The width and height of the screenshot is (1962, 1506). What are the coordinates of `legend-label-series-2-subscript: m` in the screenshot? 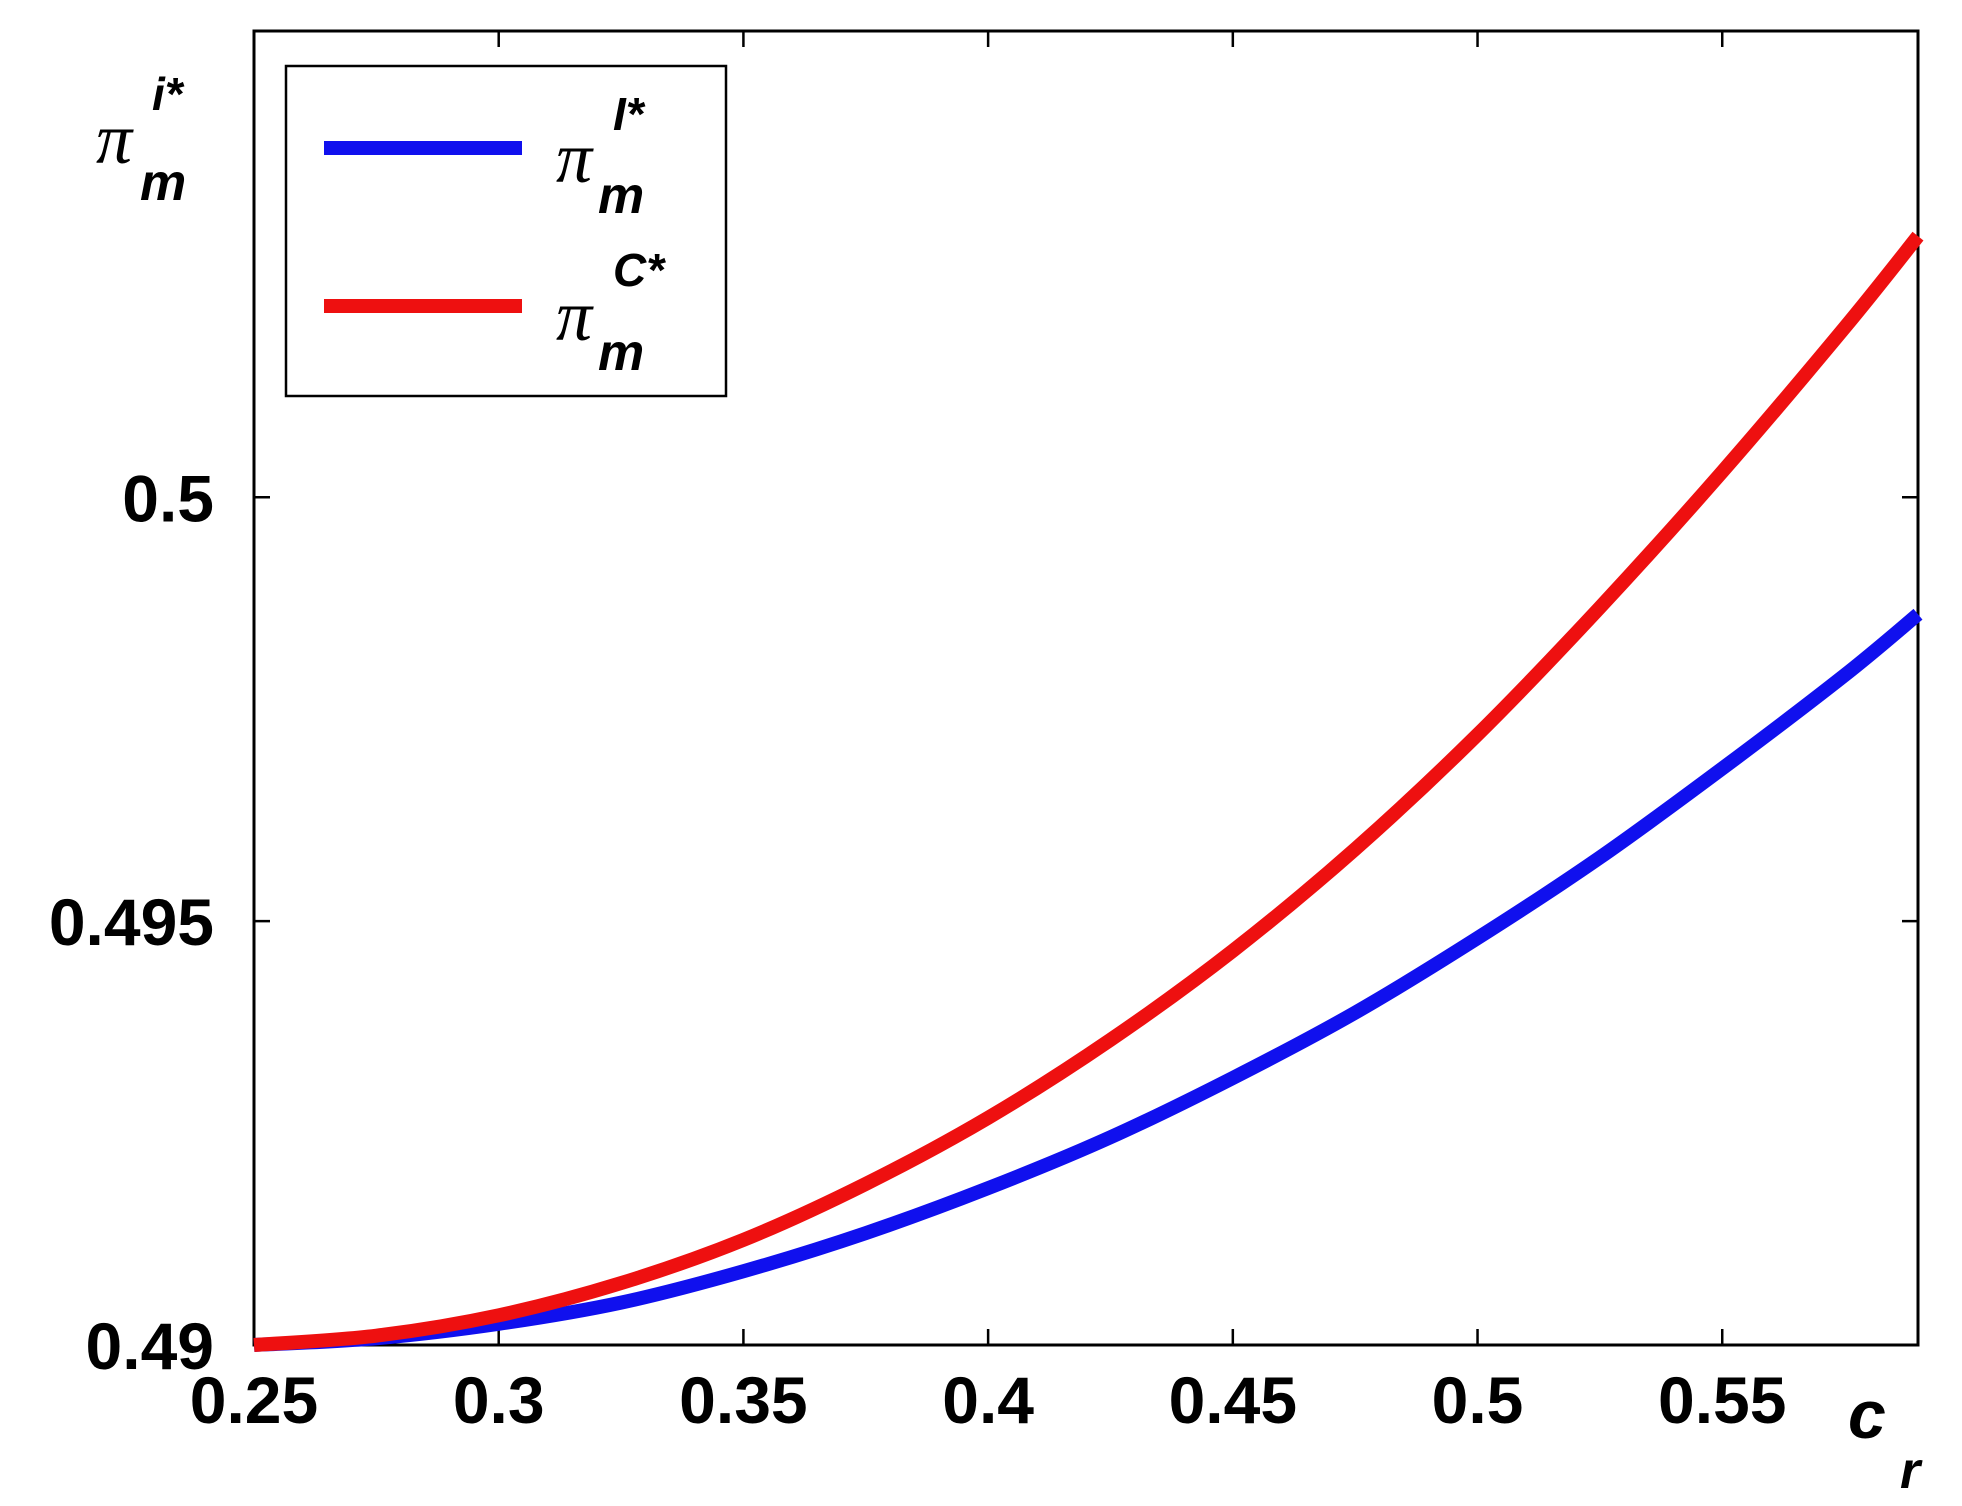 It's located at (621, 353).